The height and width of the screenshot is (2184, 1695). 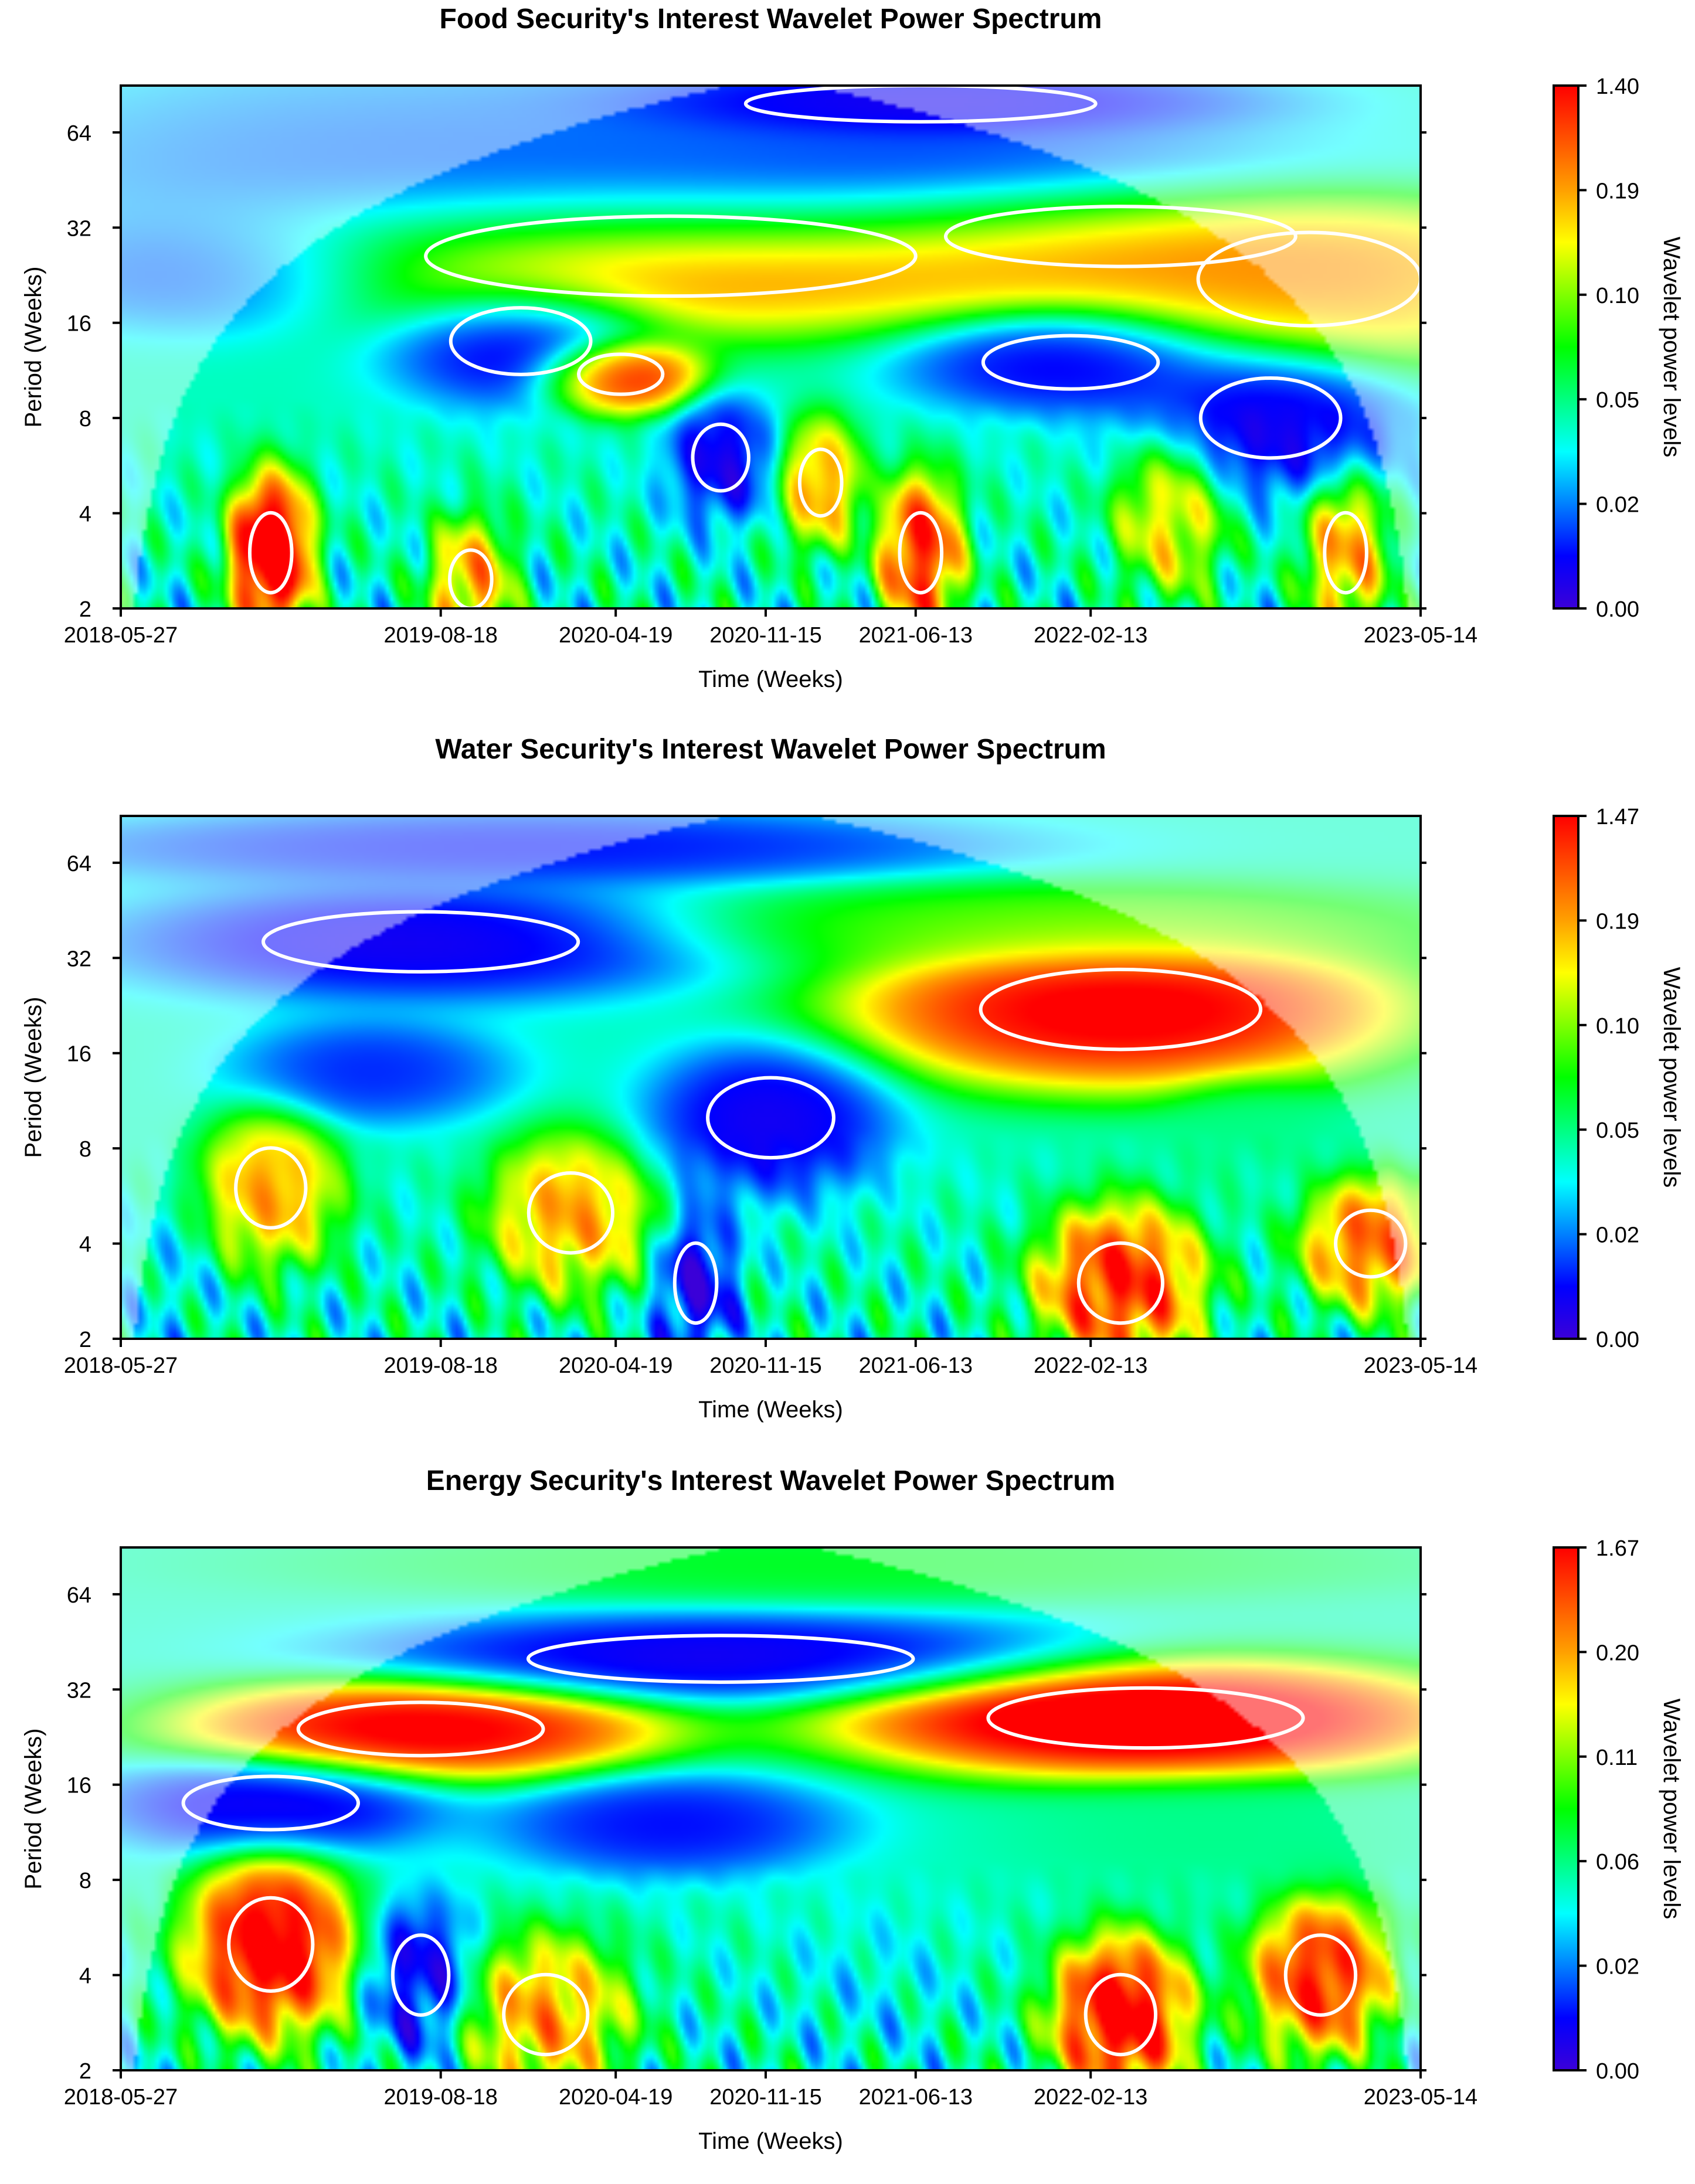 What do you see at coordinates (1617, 1549) in the screenshot?
I see `colorbar-tick-label: 1.67` at bounding box center [1617, 1549].